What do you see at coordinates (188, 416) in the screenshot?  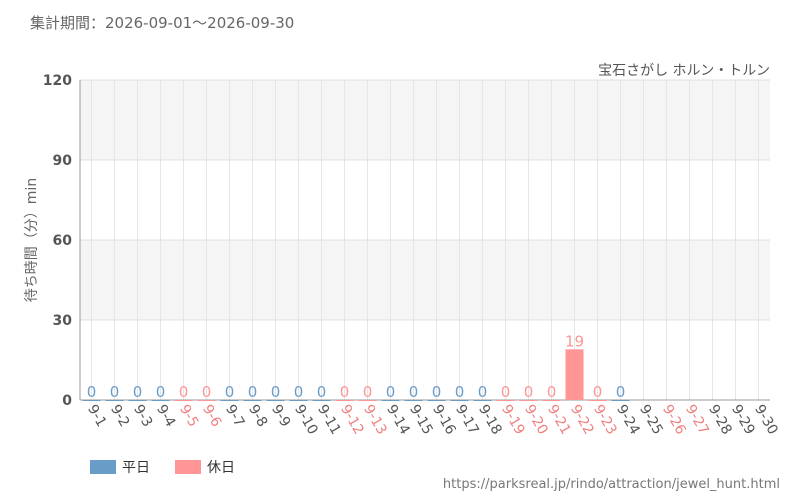 I see `x-tick-label: 9-5` at bounding box center [188, 416].